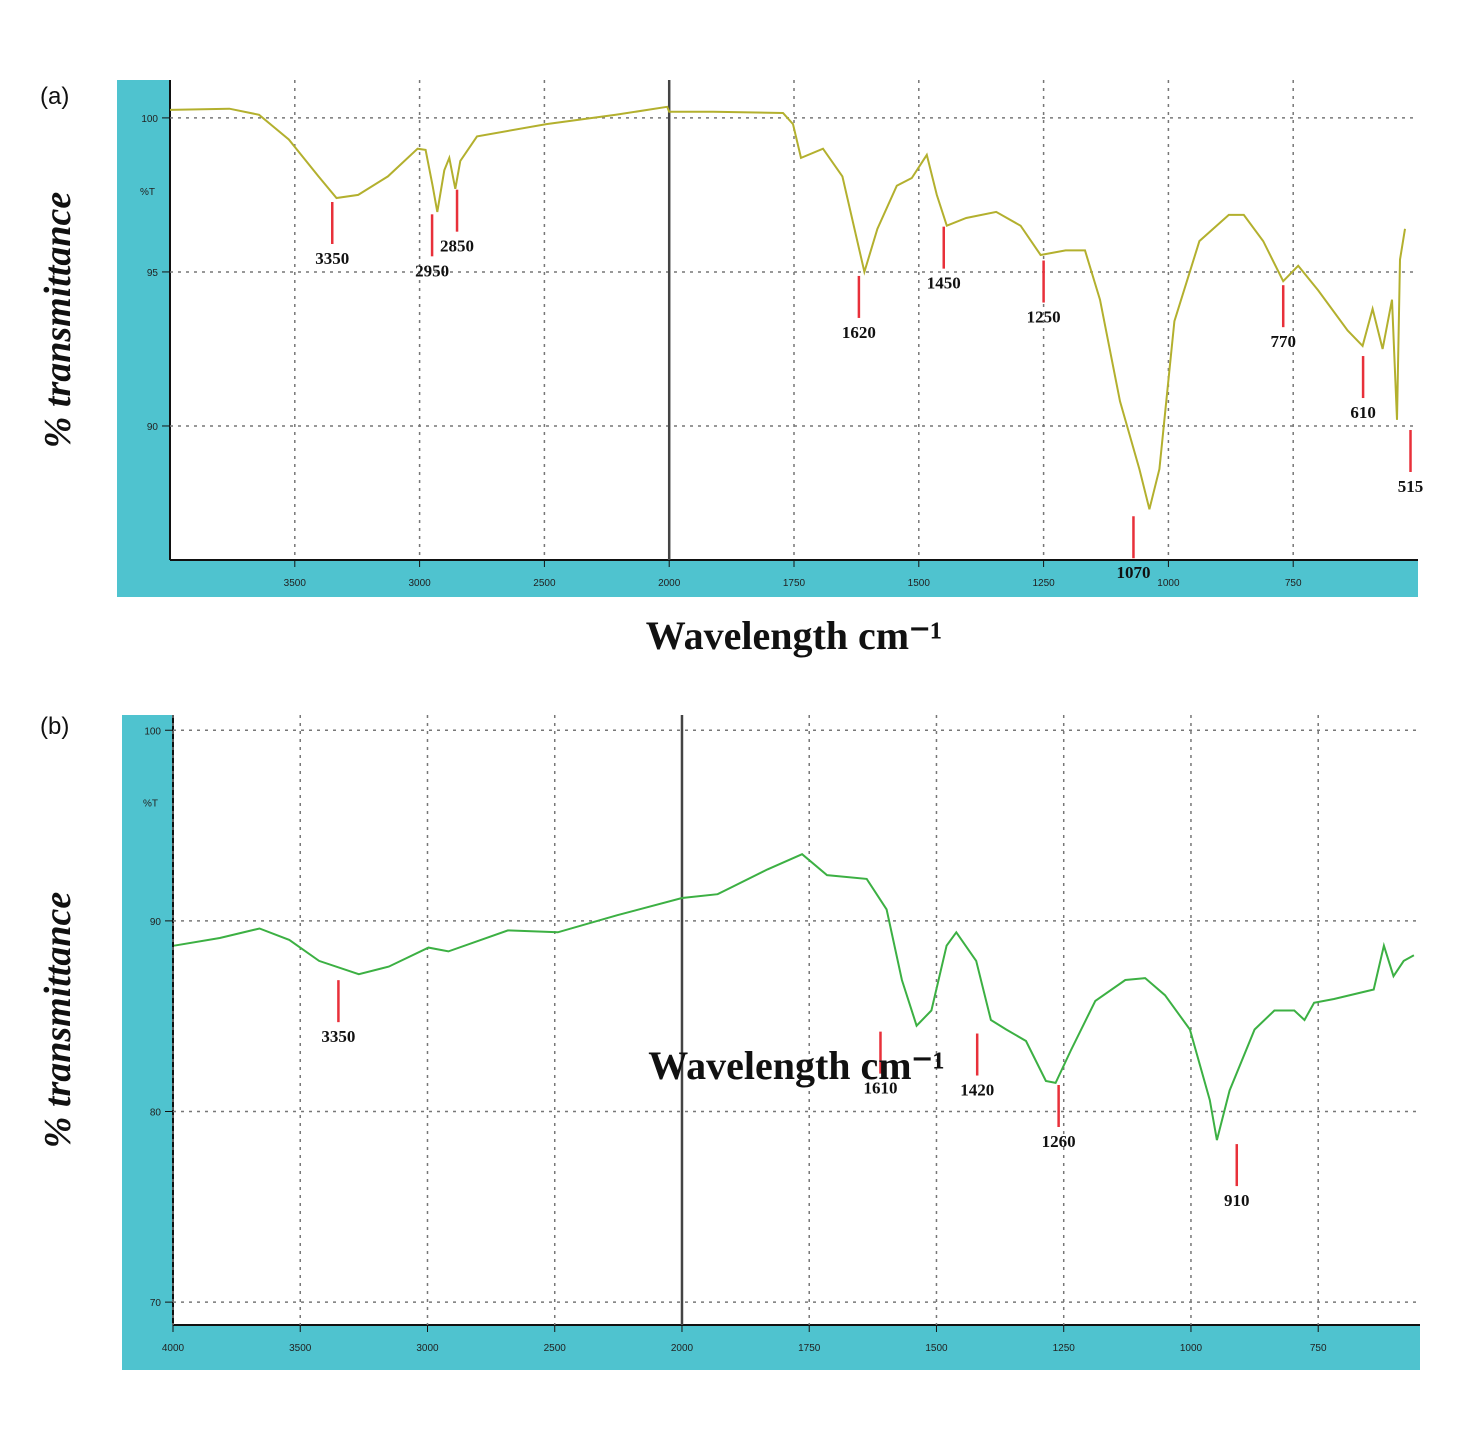 The width and height of the screenshot is (1463, 1436). What do you see at coordinates (1363, 412) in the screenshot?
I see `peak-label: 610` at bounding box center [1363, 412].